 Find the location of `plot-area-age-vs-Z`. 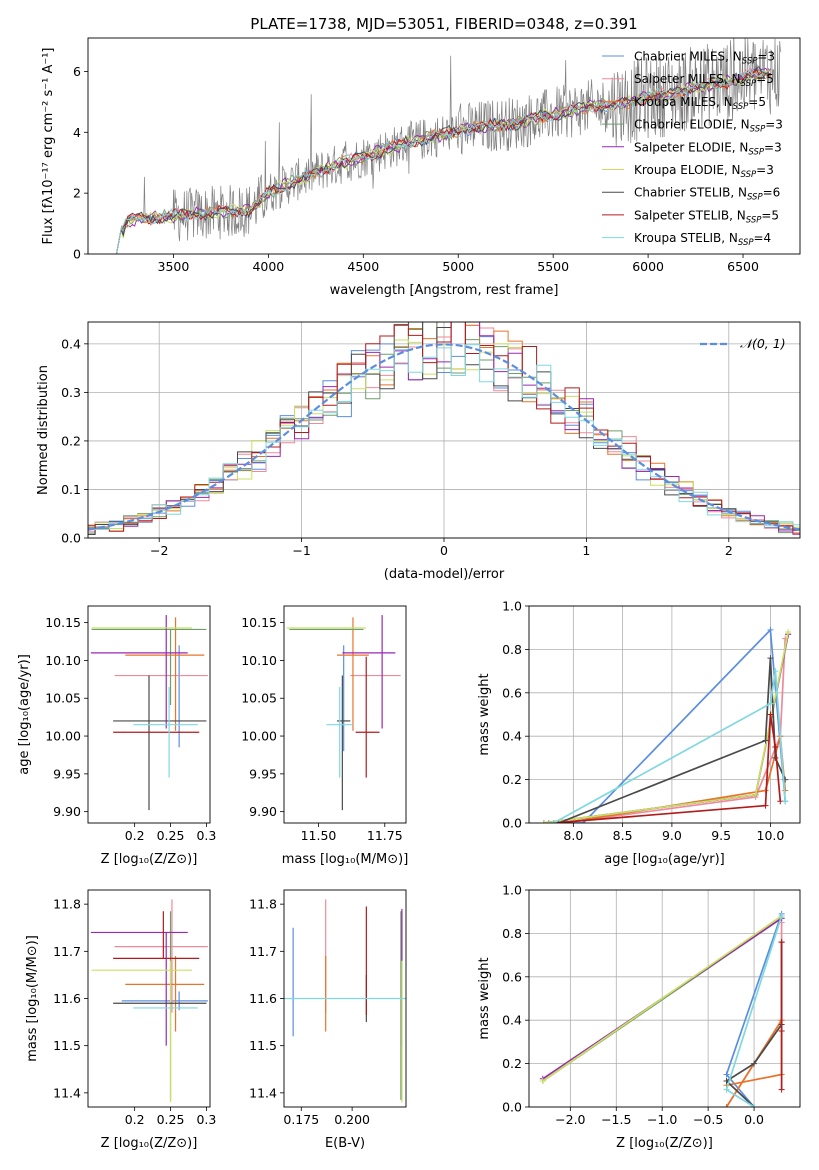

plot-area-age-vs-Z is located at coordinates (149, 713).